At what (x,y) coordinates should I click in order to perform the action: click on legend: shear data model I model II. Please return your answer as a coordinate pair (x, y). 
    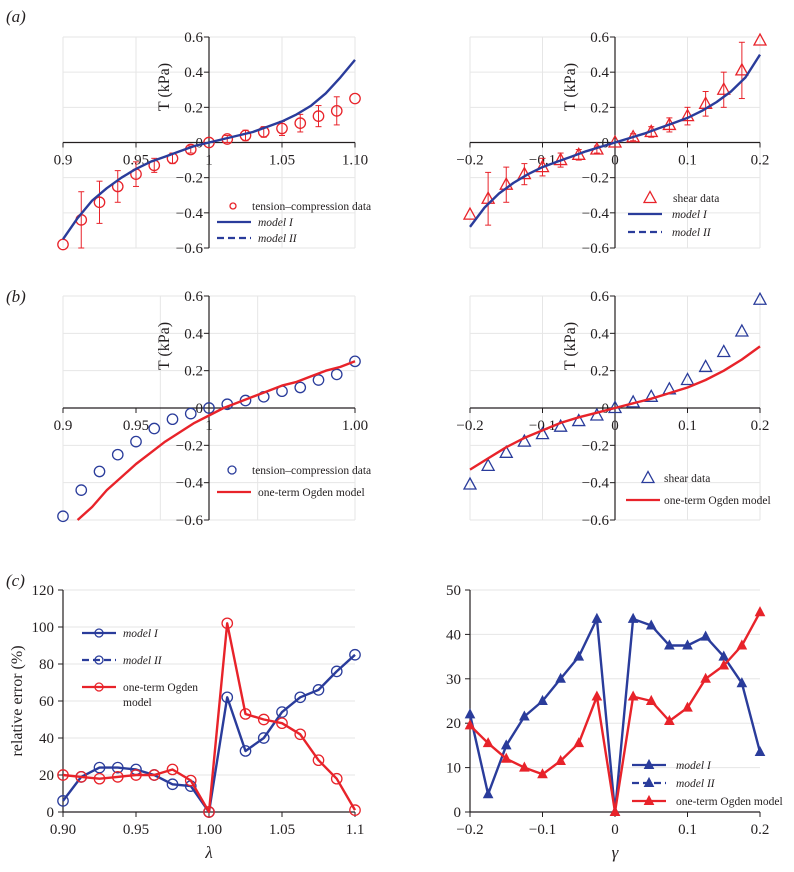
    Looking at the image, I should click on (673, 214).